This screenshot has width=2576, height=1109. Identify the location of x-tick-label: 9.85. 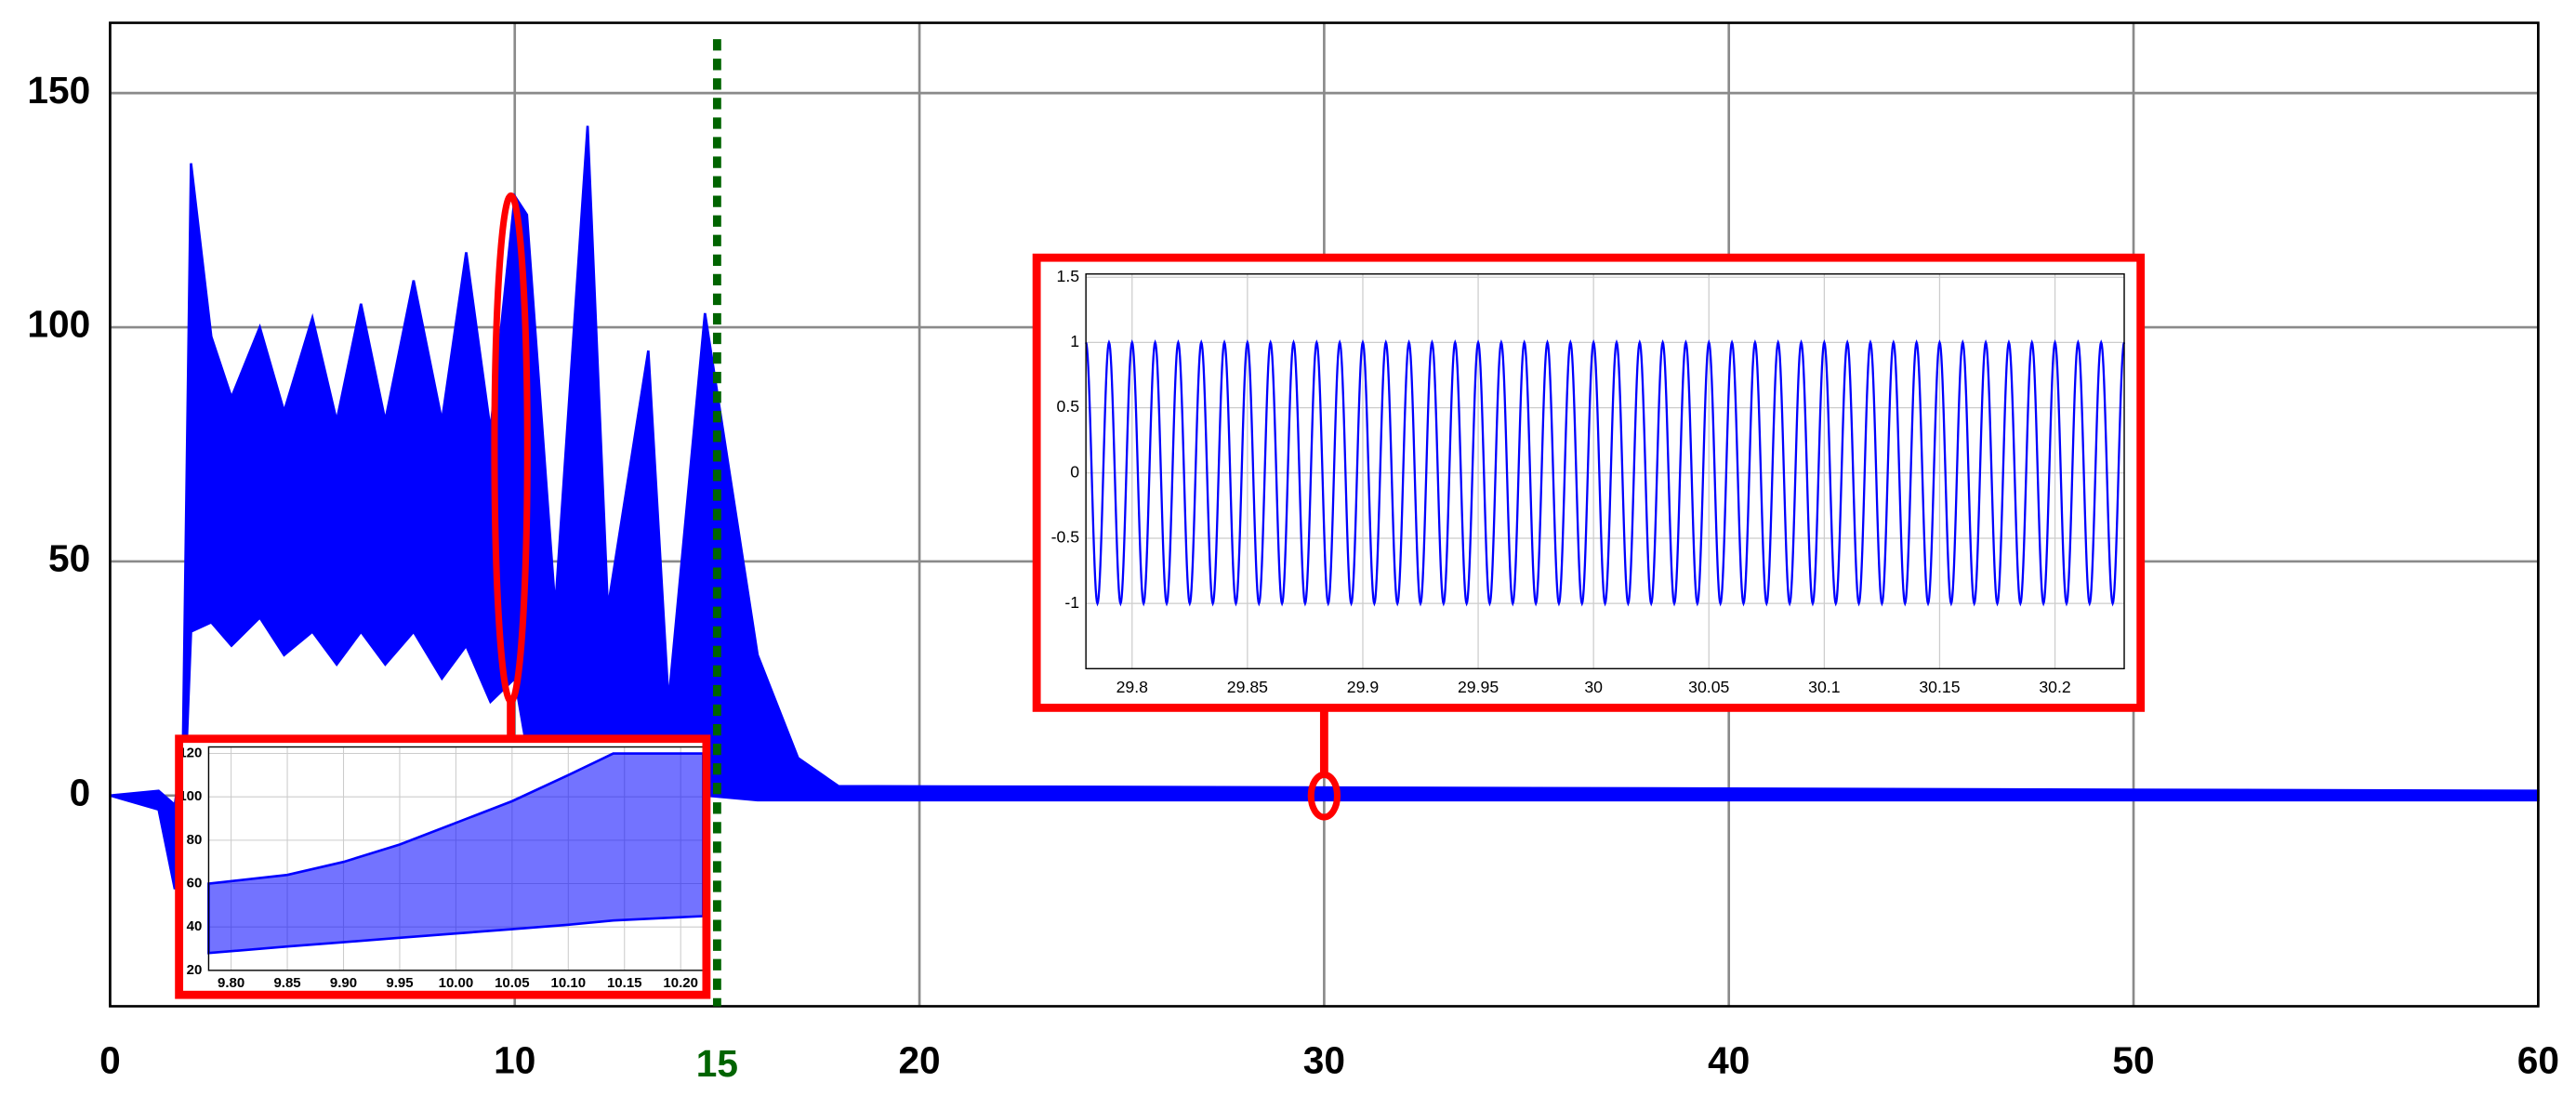
(286, 983).